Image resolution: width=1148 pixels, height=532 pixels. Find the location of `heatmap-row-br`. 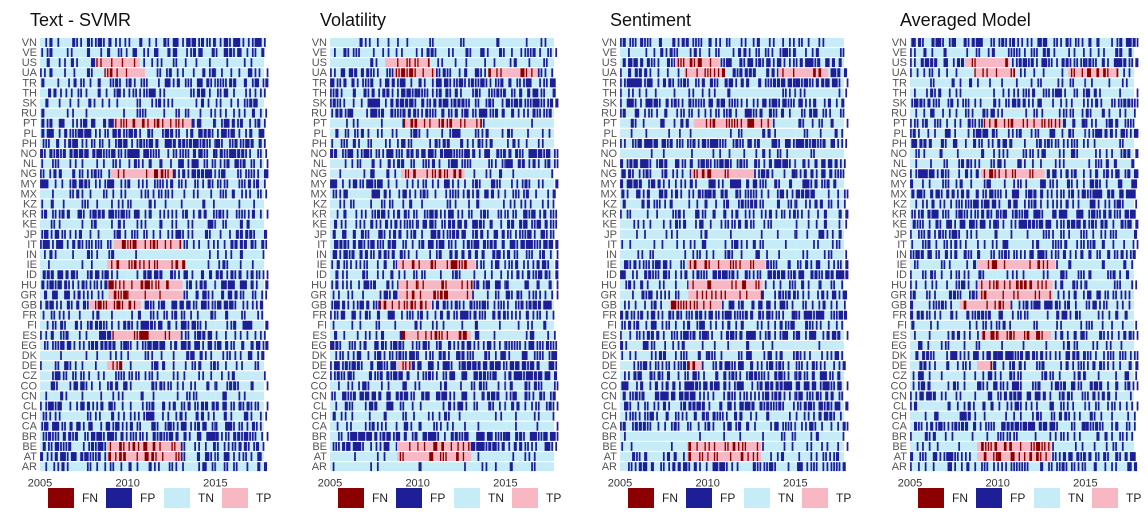

heatmap-row-br is located at coordinates (154, 436).